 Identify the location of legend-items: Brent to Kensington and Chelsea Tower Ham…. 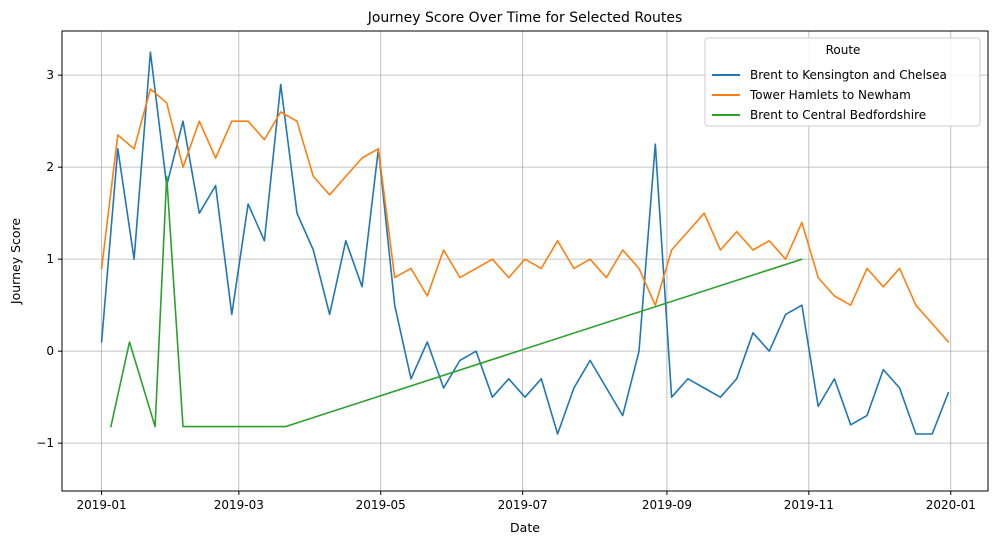
(829, 95).